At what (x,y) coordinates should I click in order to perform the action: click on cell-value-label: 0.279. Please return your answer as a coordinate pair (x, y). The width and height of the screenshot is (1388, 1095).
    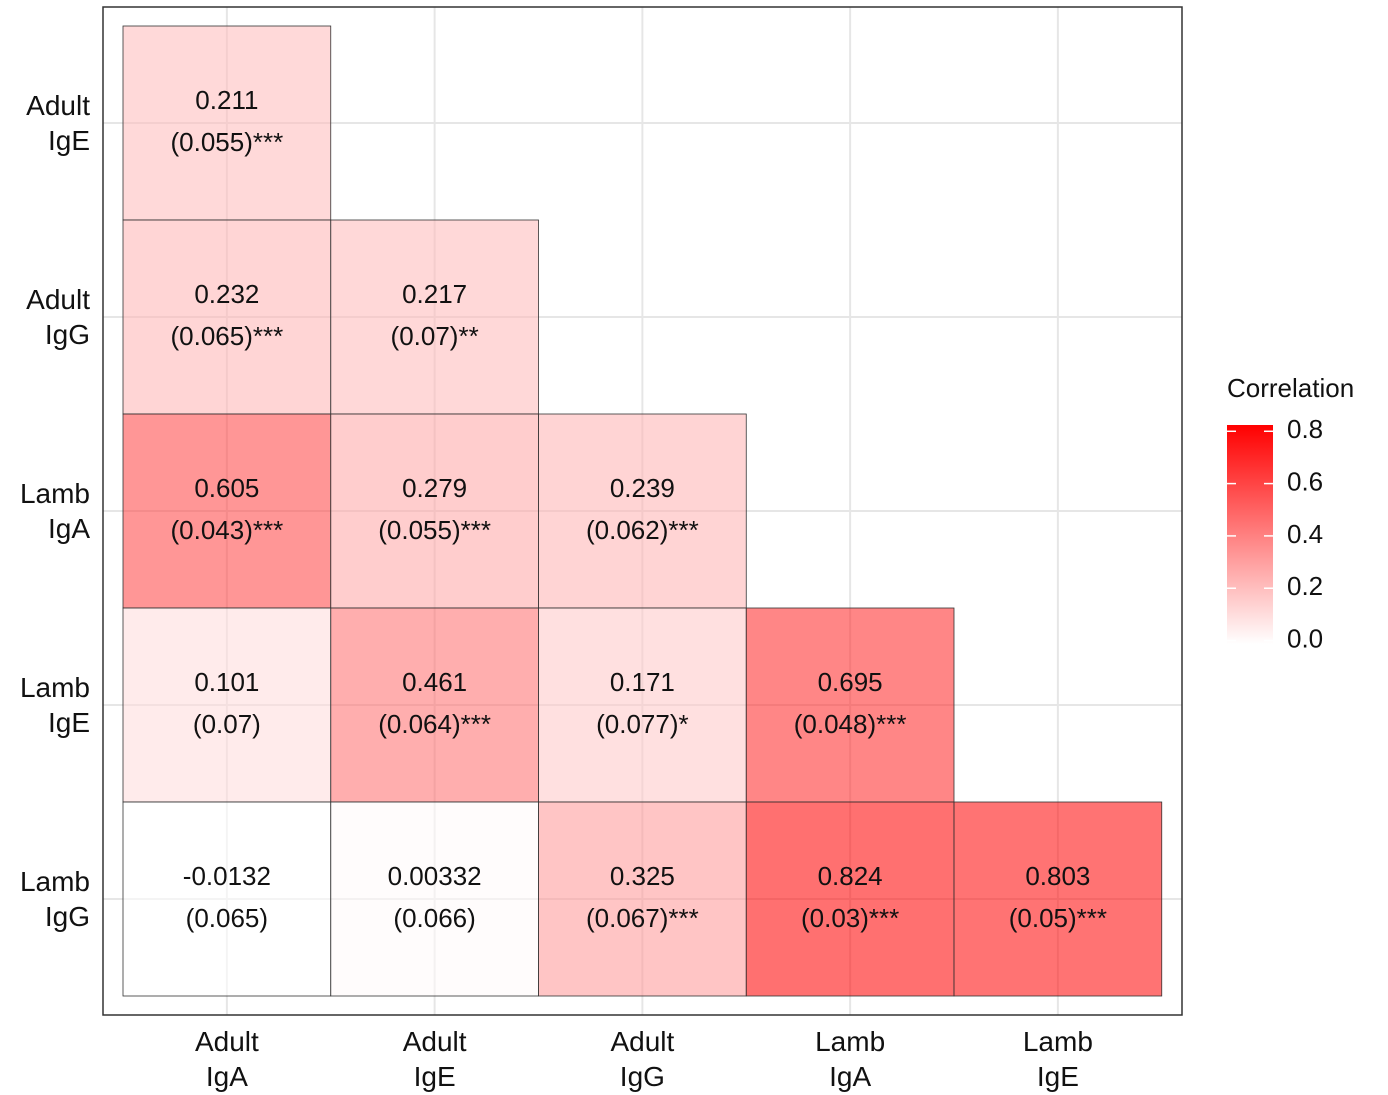
    Looking at the image, I should click on (434, 488).